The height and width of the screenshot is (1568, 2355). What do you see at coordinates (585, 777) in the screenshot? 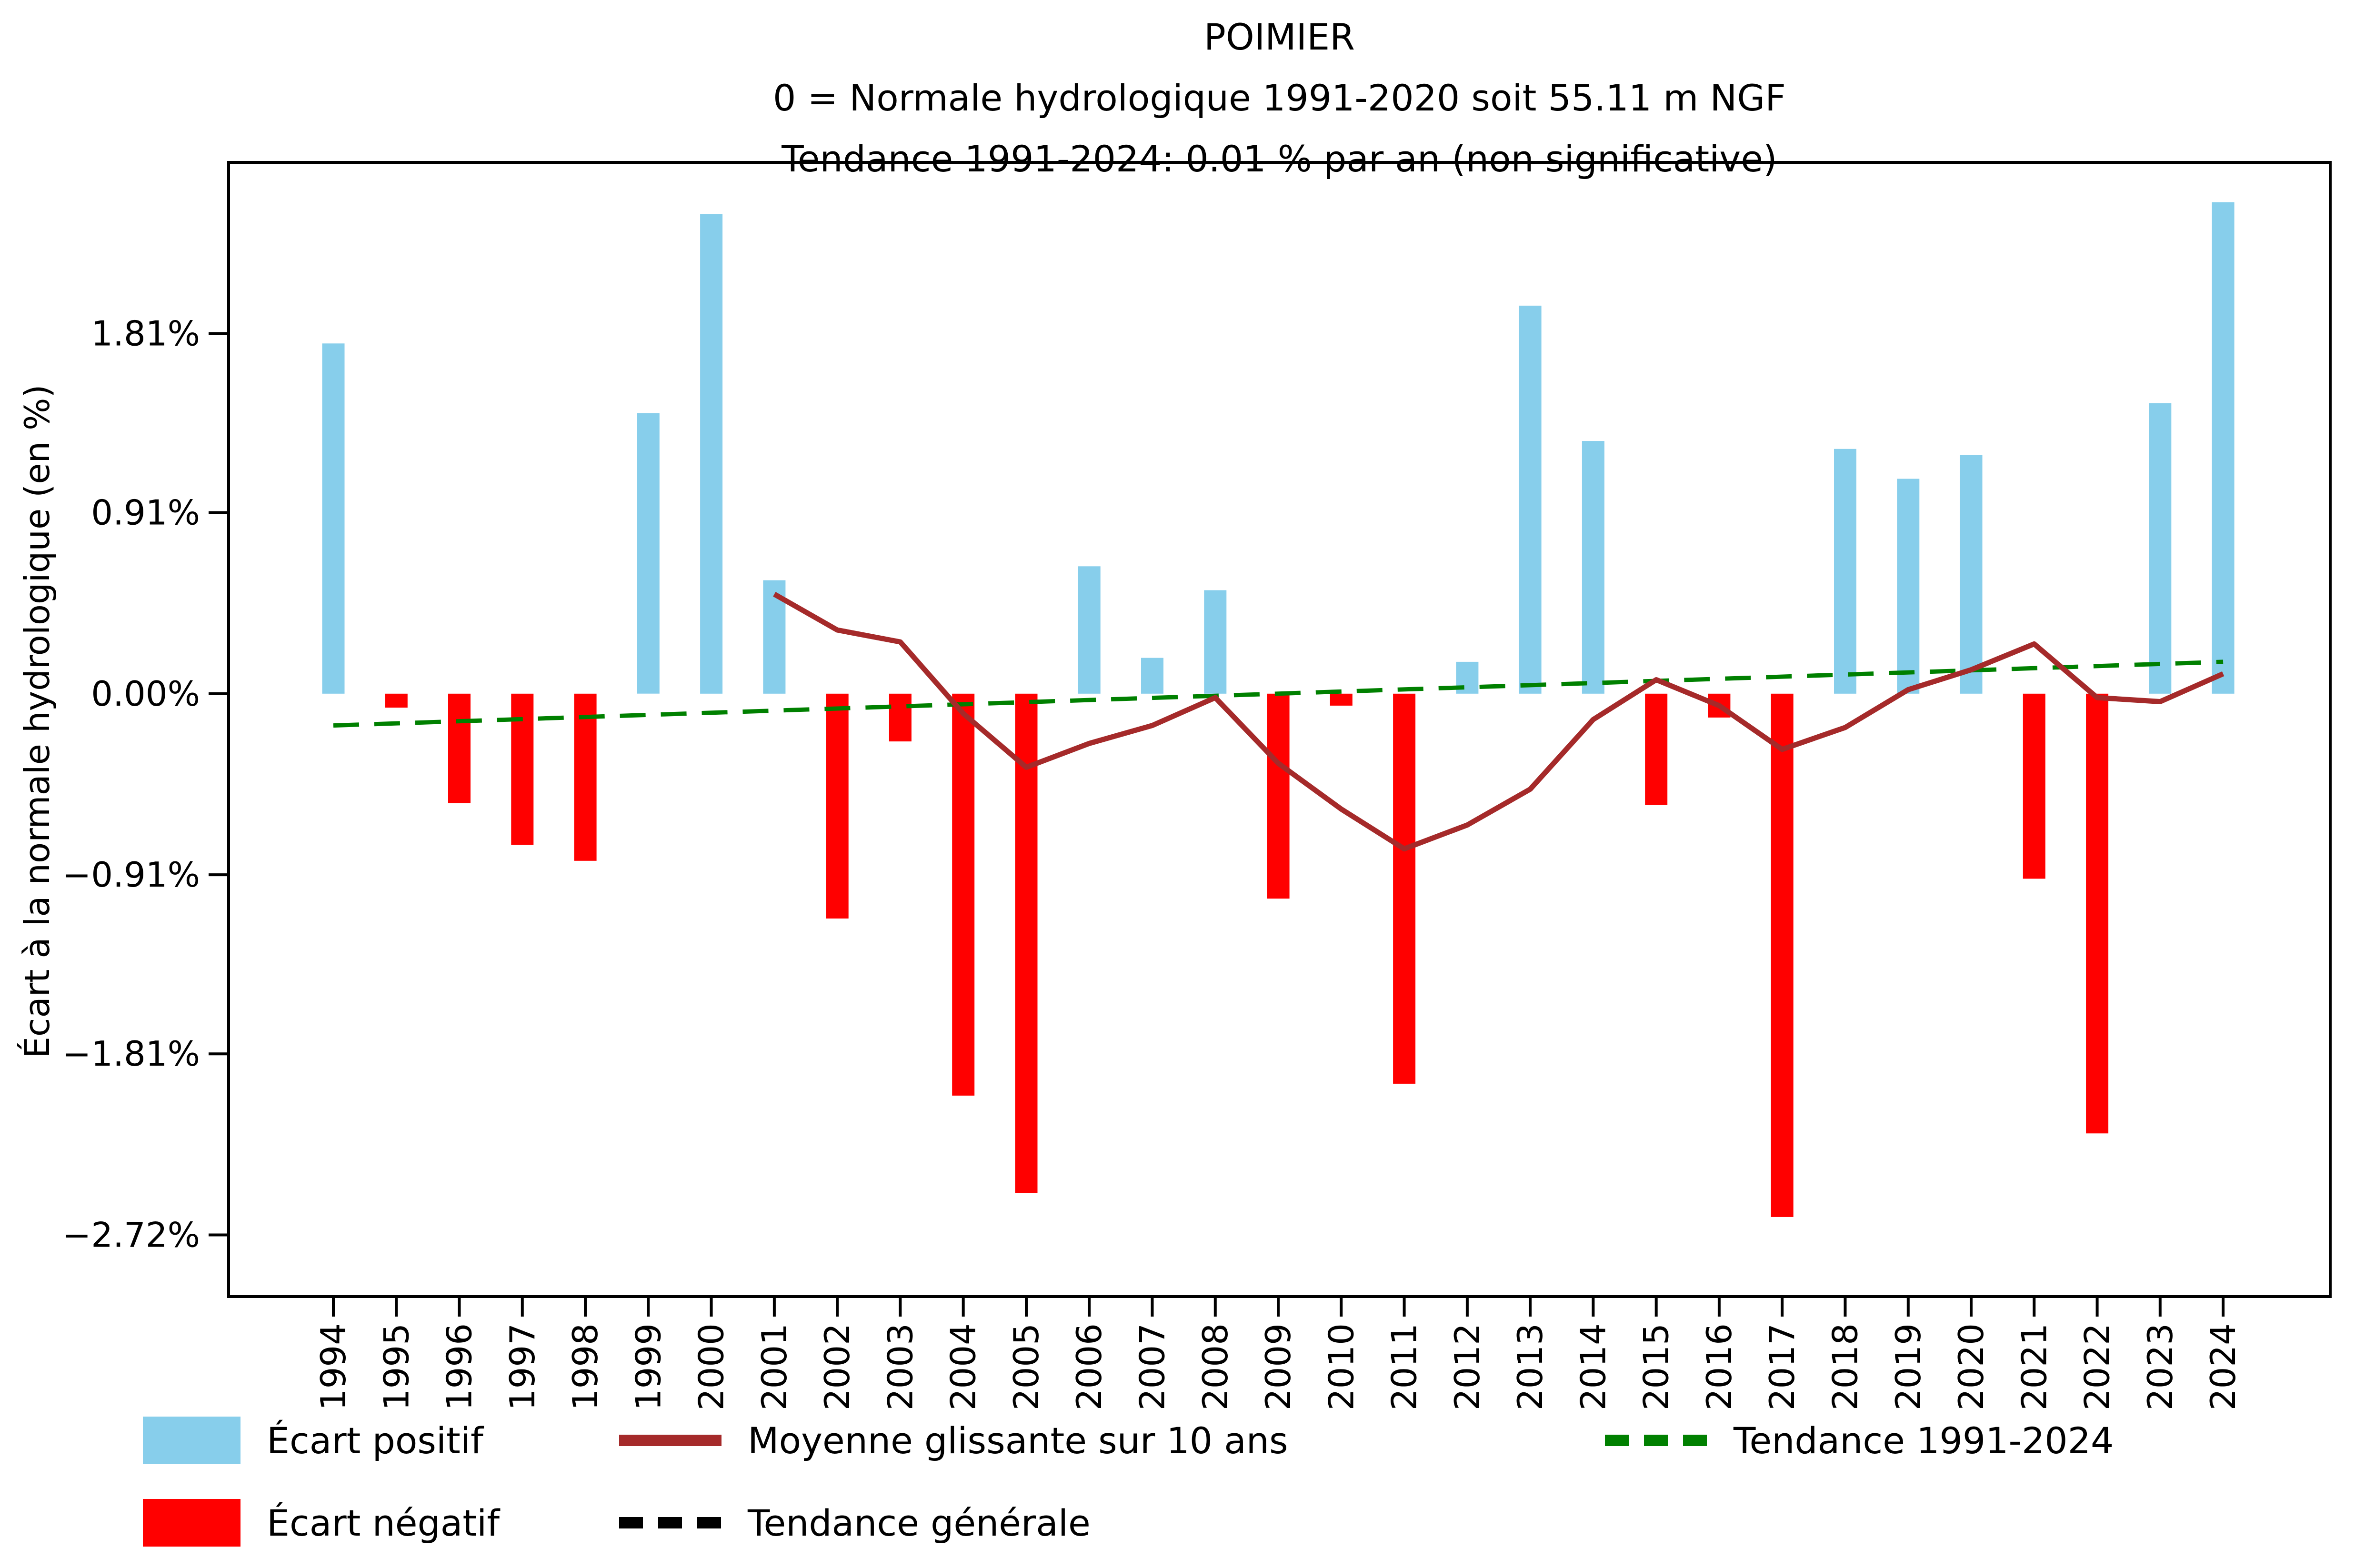
I see `bar-1998` at bounding box center [585, 777].